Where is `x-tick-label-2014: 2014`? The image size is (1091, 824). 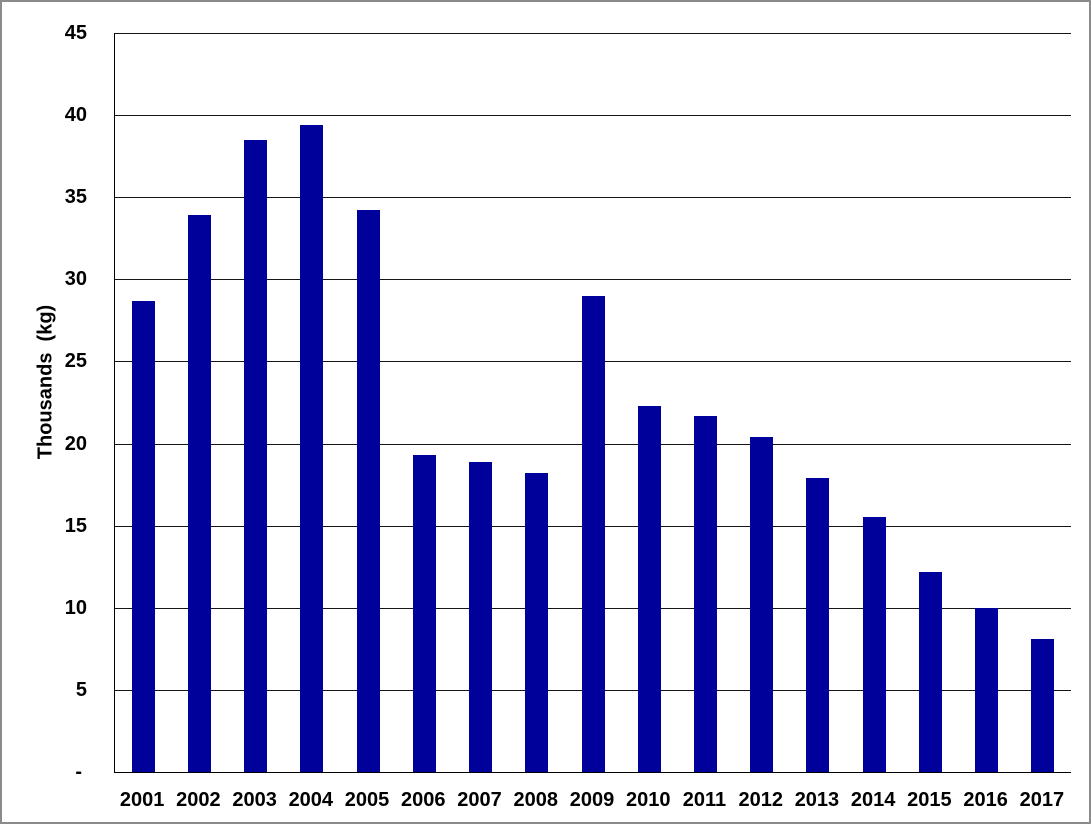 x-tick-label-2014: 2014 is located at coordinates (873, 800).